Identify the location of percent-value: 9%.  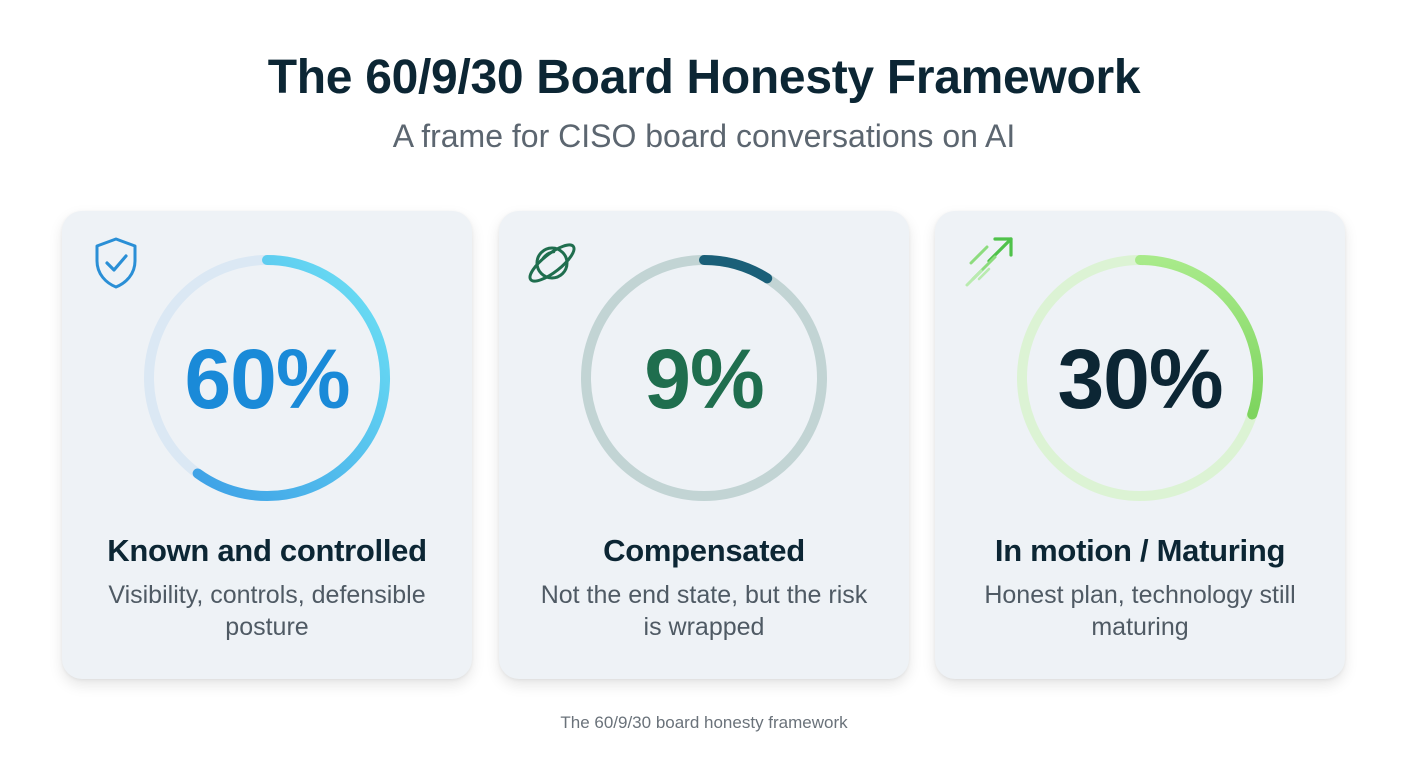
(704, 379).